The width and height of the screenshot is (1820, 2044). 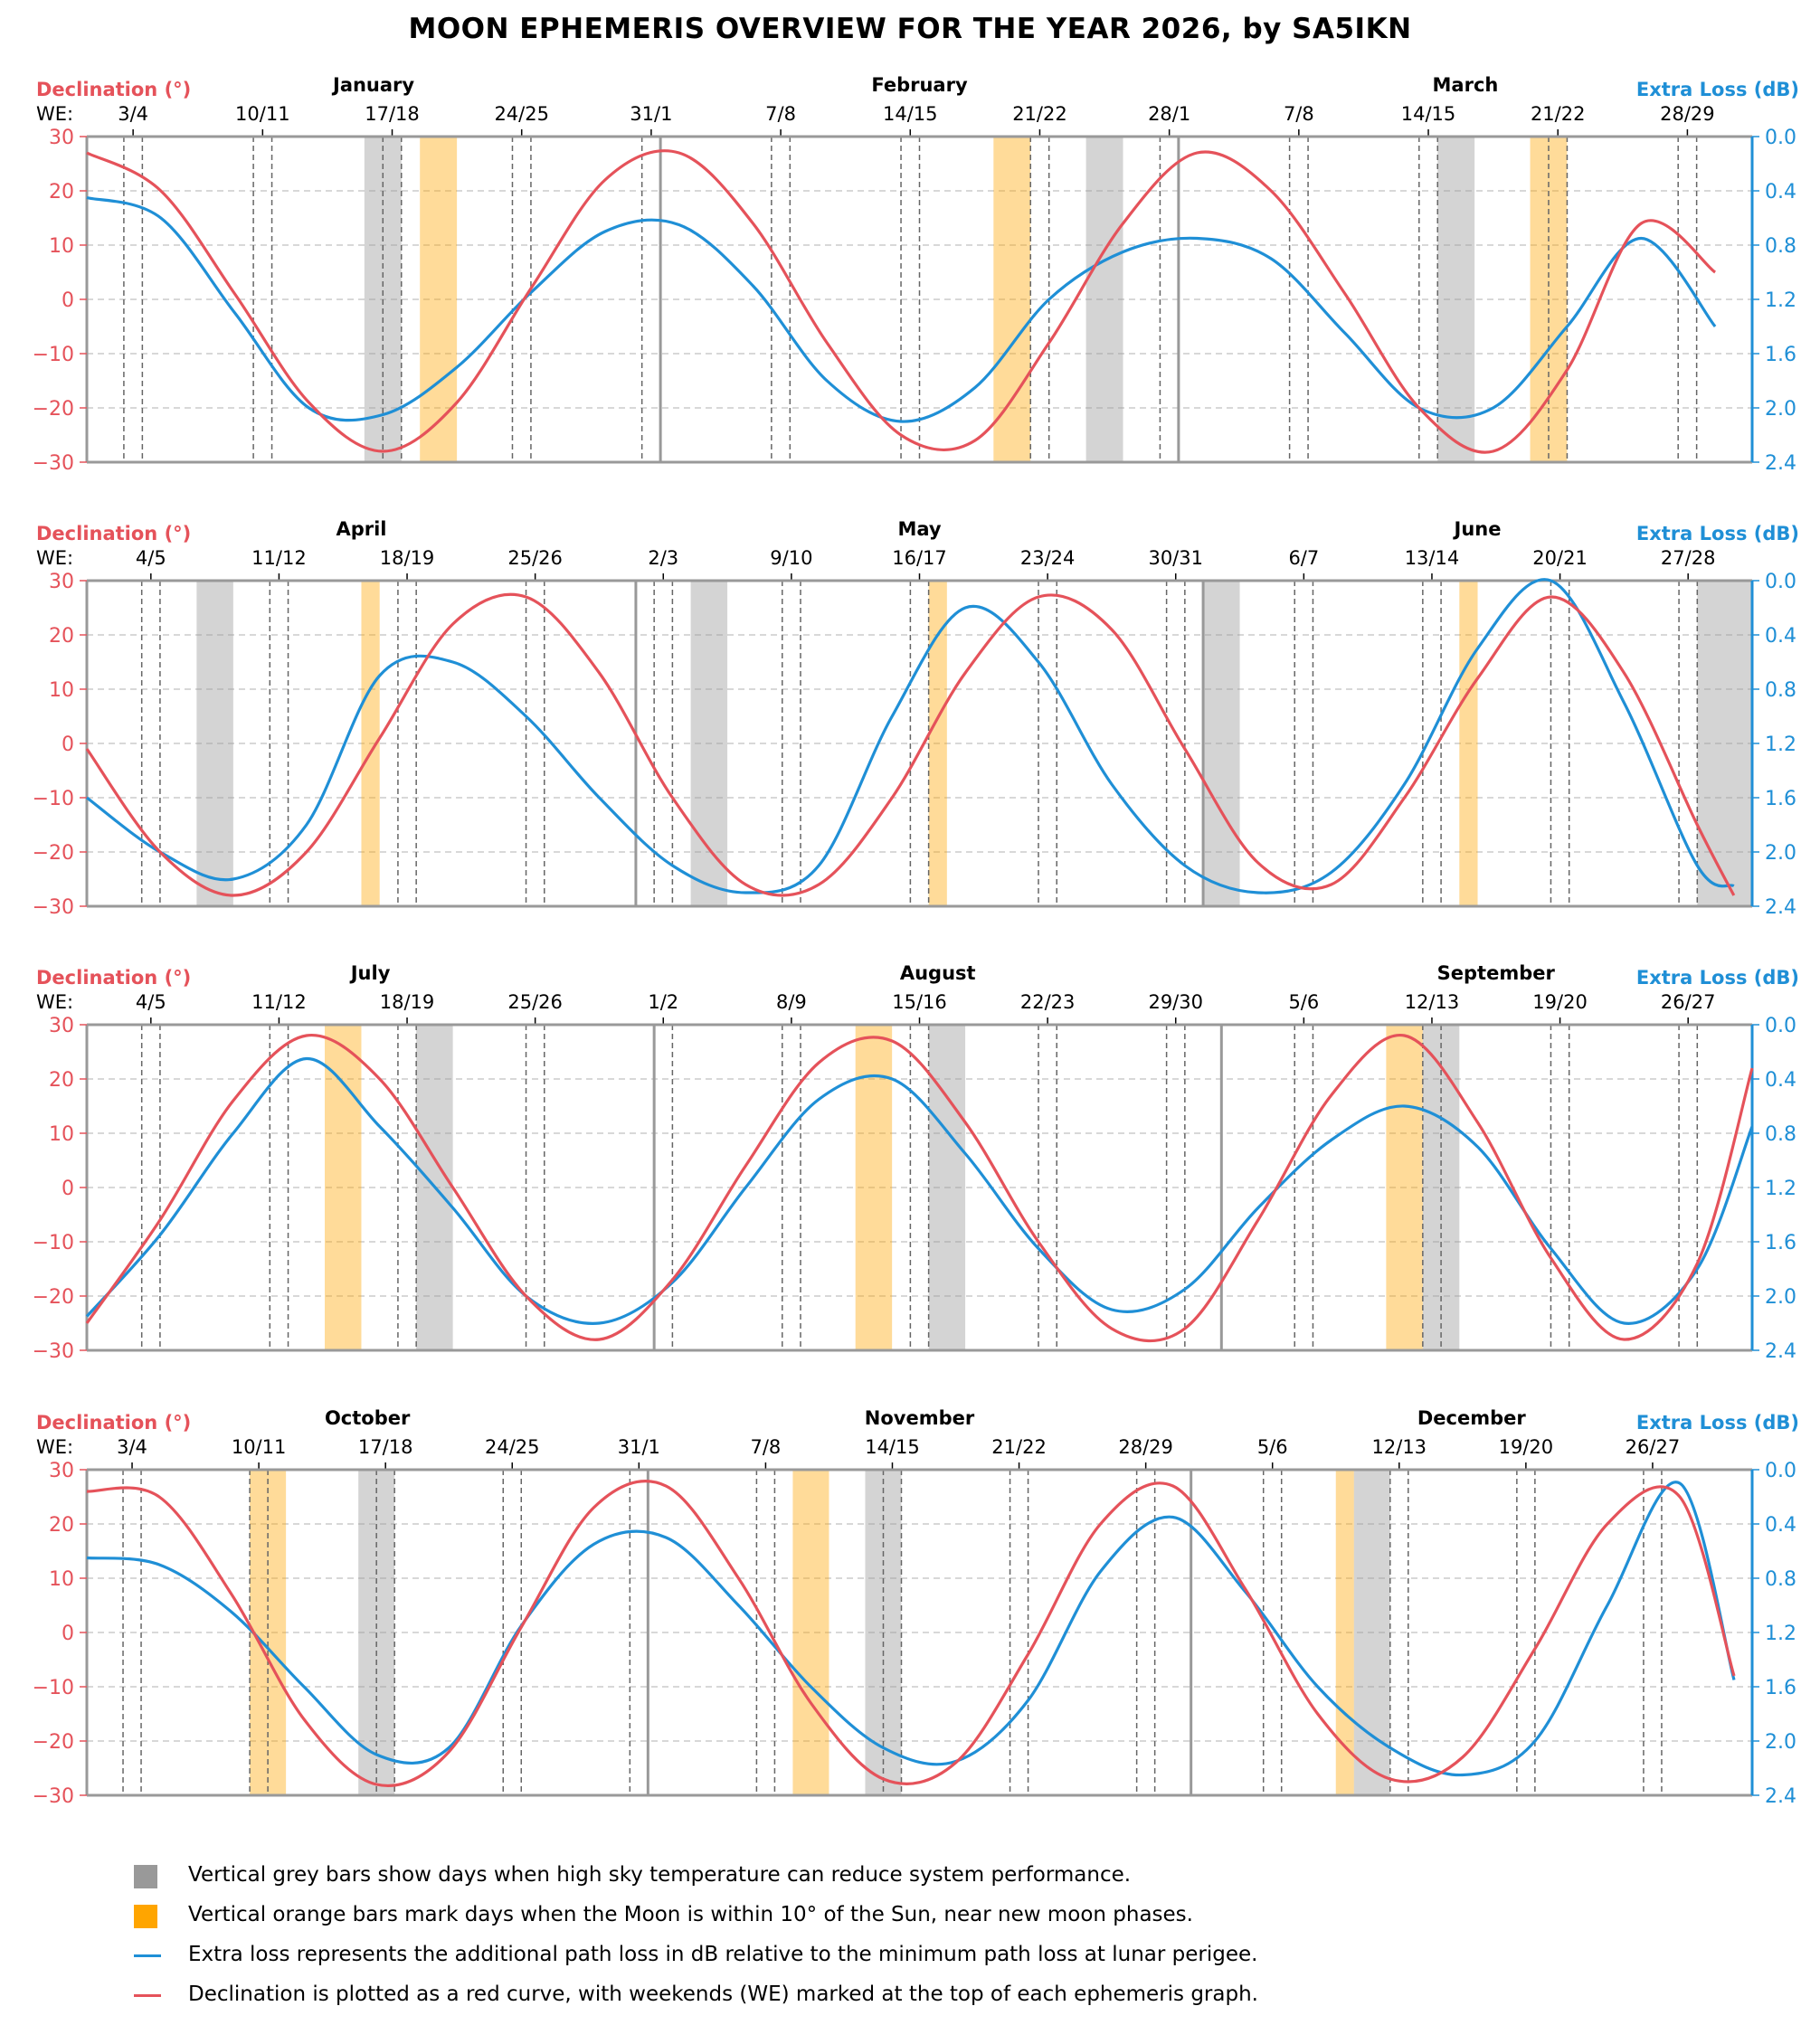 What do you see at coordinates (1303, 558) in the screenshot?
I see `weekend-label: 6/7` at bounding box center [1303, 558].